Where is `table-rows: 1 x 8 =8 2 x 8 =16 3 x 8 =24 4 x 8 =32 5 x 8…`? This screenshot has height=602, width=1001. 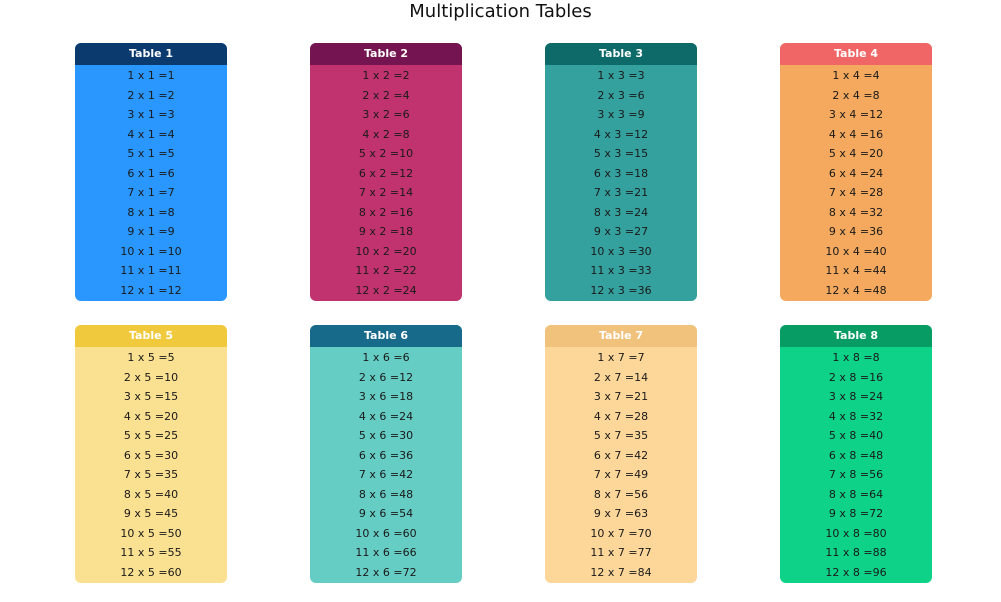
table-rows: 1 x 8 =8 2 x 8 =16 3 x 8 =24 4 x 8 =32 5 x 8… is located at coordinates (856, 464).